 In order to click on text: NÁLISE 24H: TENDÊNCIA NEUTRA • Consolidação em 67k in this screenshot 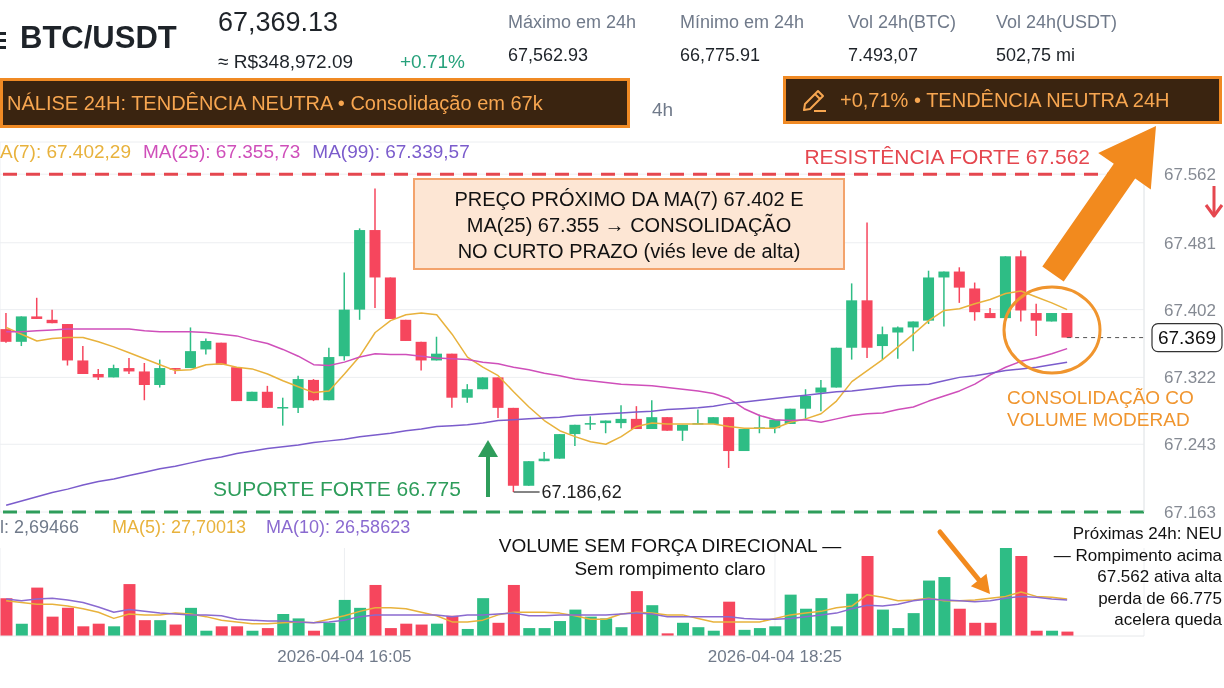, I will do `click(275, 103)`.